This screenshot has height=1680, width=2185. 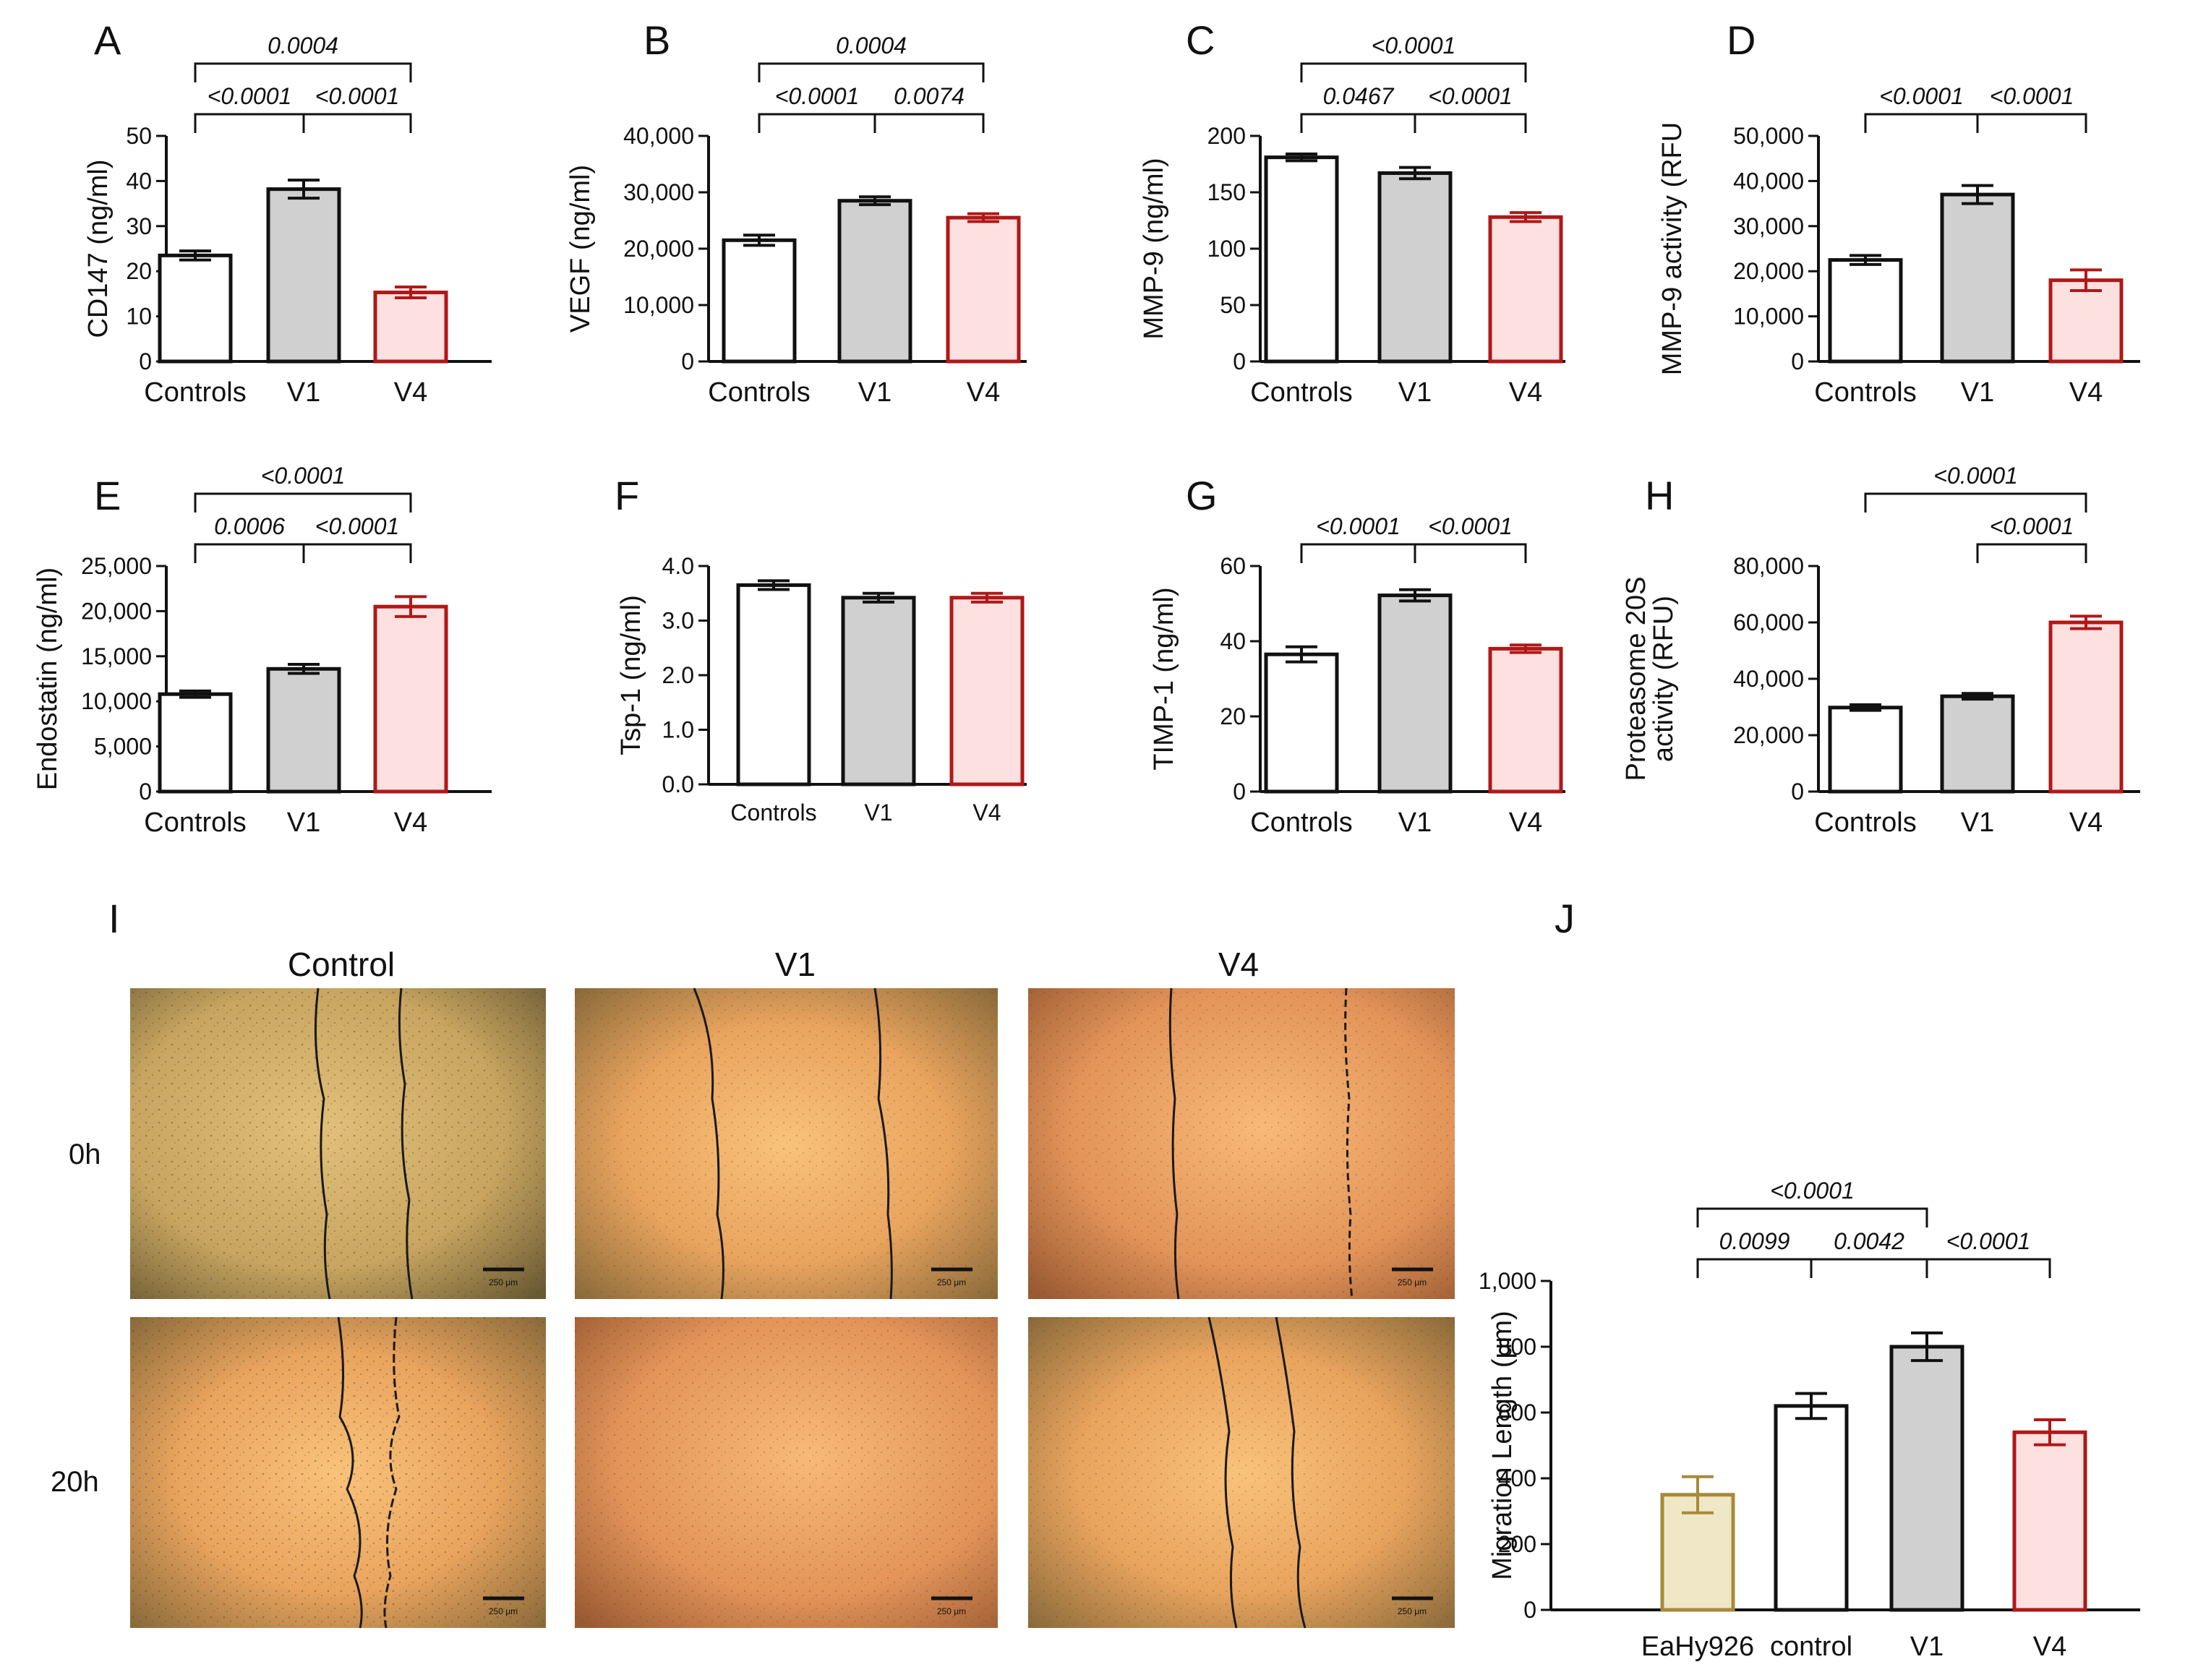 I want to click on p-value-label: 0.0004, so click(x=303, y=46).